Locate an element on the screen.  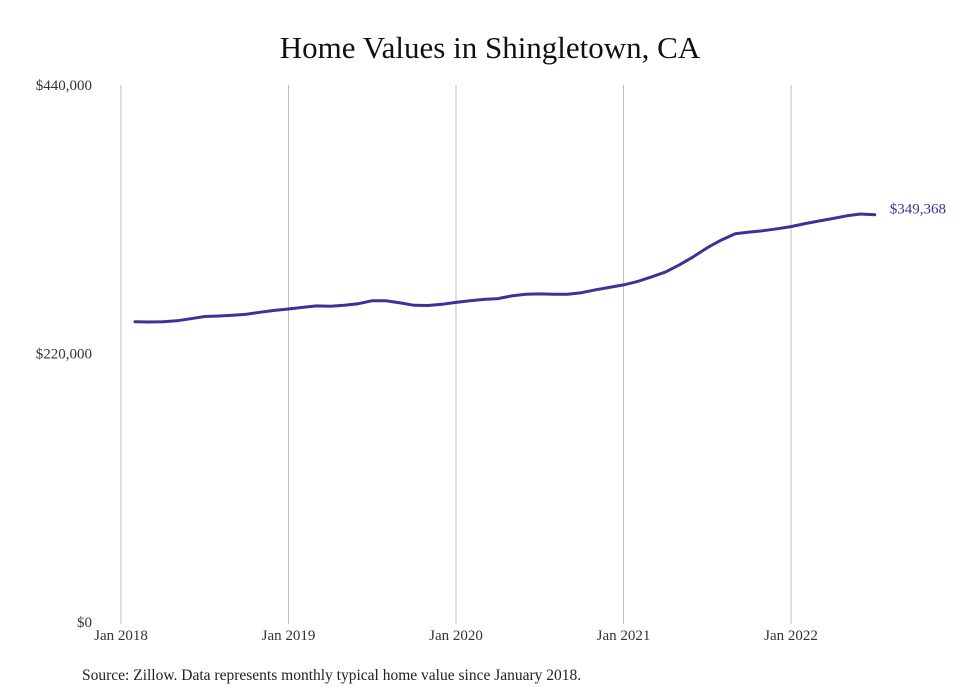
x-tick-label: Jan 2019 is located at coordinates (289, 636).